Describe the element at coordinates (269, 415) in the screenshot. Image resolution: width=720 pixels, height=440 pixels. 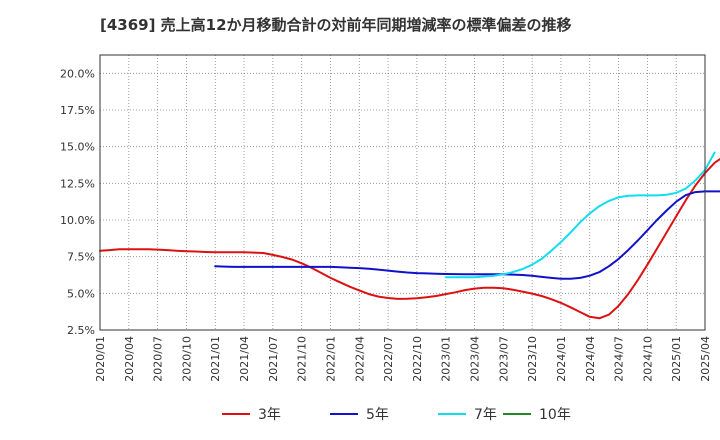
I see `legend-label-1: 3年` at that location.